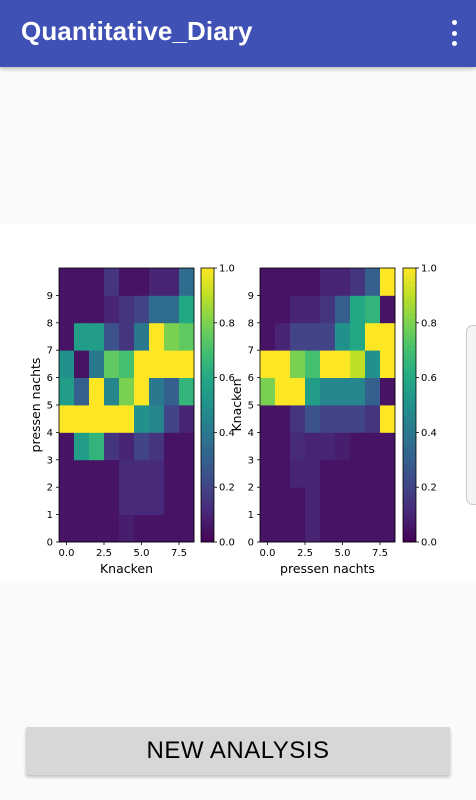 This screenshot has width=476, height=800. I want to click on y-axis-label: pressen nachts, so click(35, 405).